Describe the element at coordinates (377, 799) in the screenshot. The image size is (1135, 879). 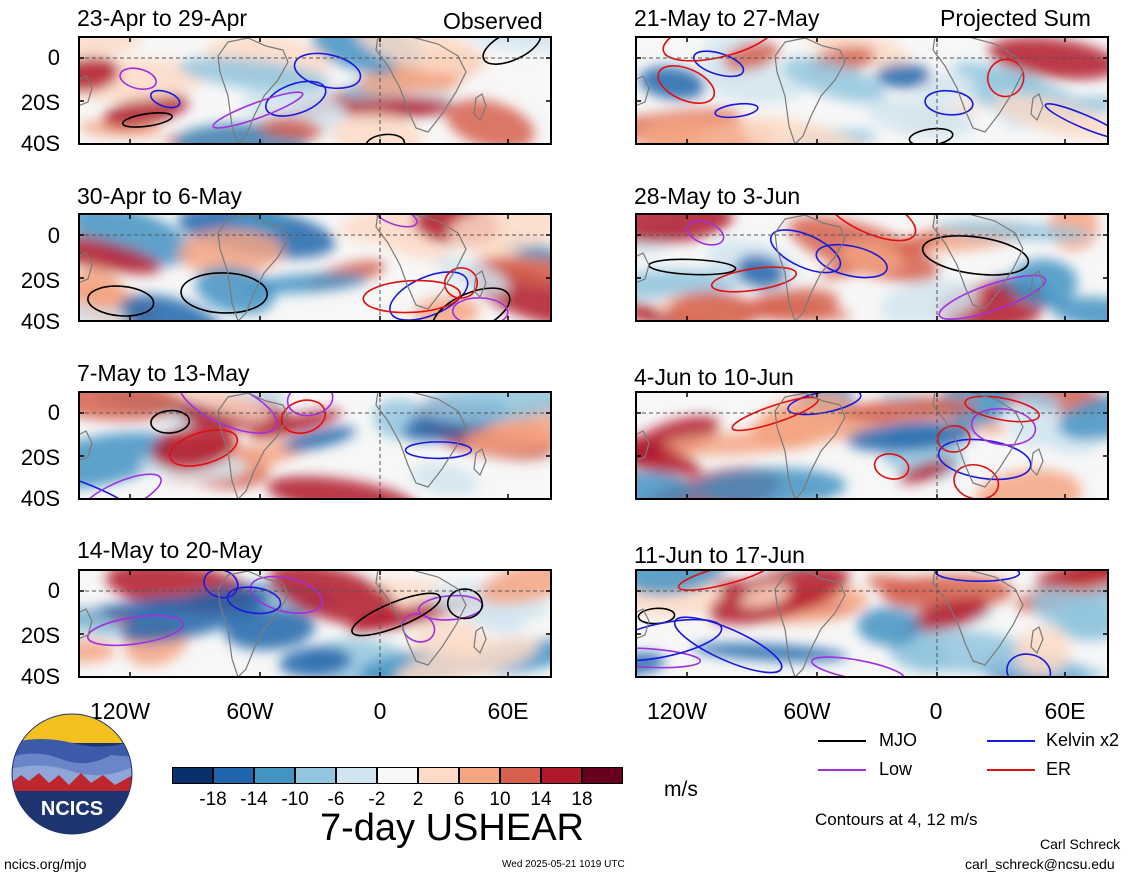
I see `colorbar-tick-label: -2` at that location.